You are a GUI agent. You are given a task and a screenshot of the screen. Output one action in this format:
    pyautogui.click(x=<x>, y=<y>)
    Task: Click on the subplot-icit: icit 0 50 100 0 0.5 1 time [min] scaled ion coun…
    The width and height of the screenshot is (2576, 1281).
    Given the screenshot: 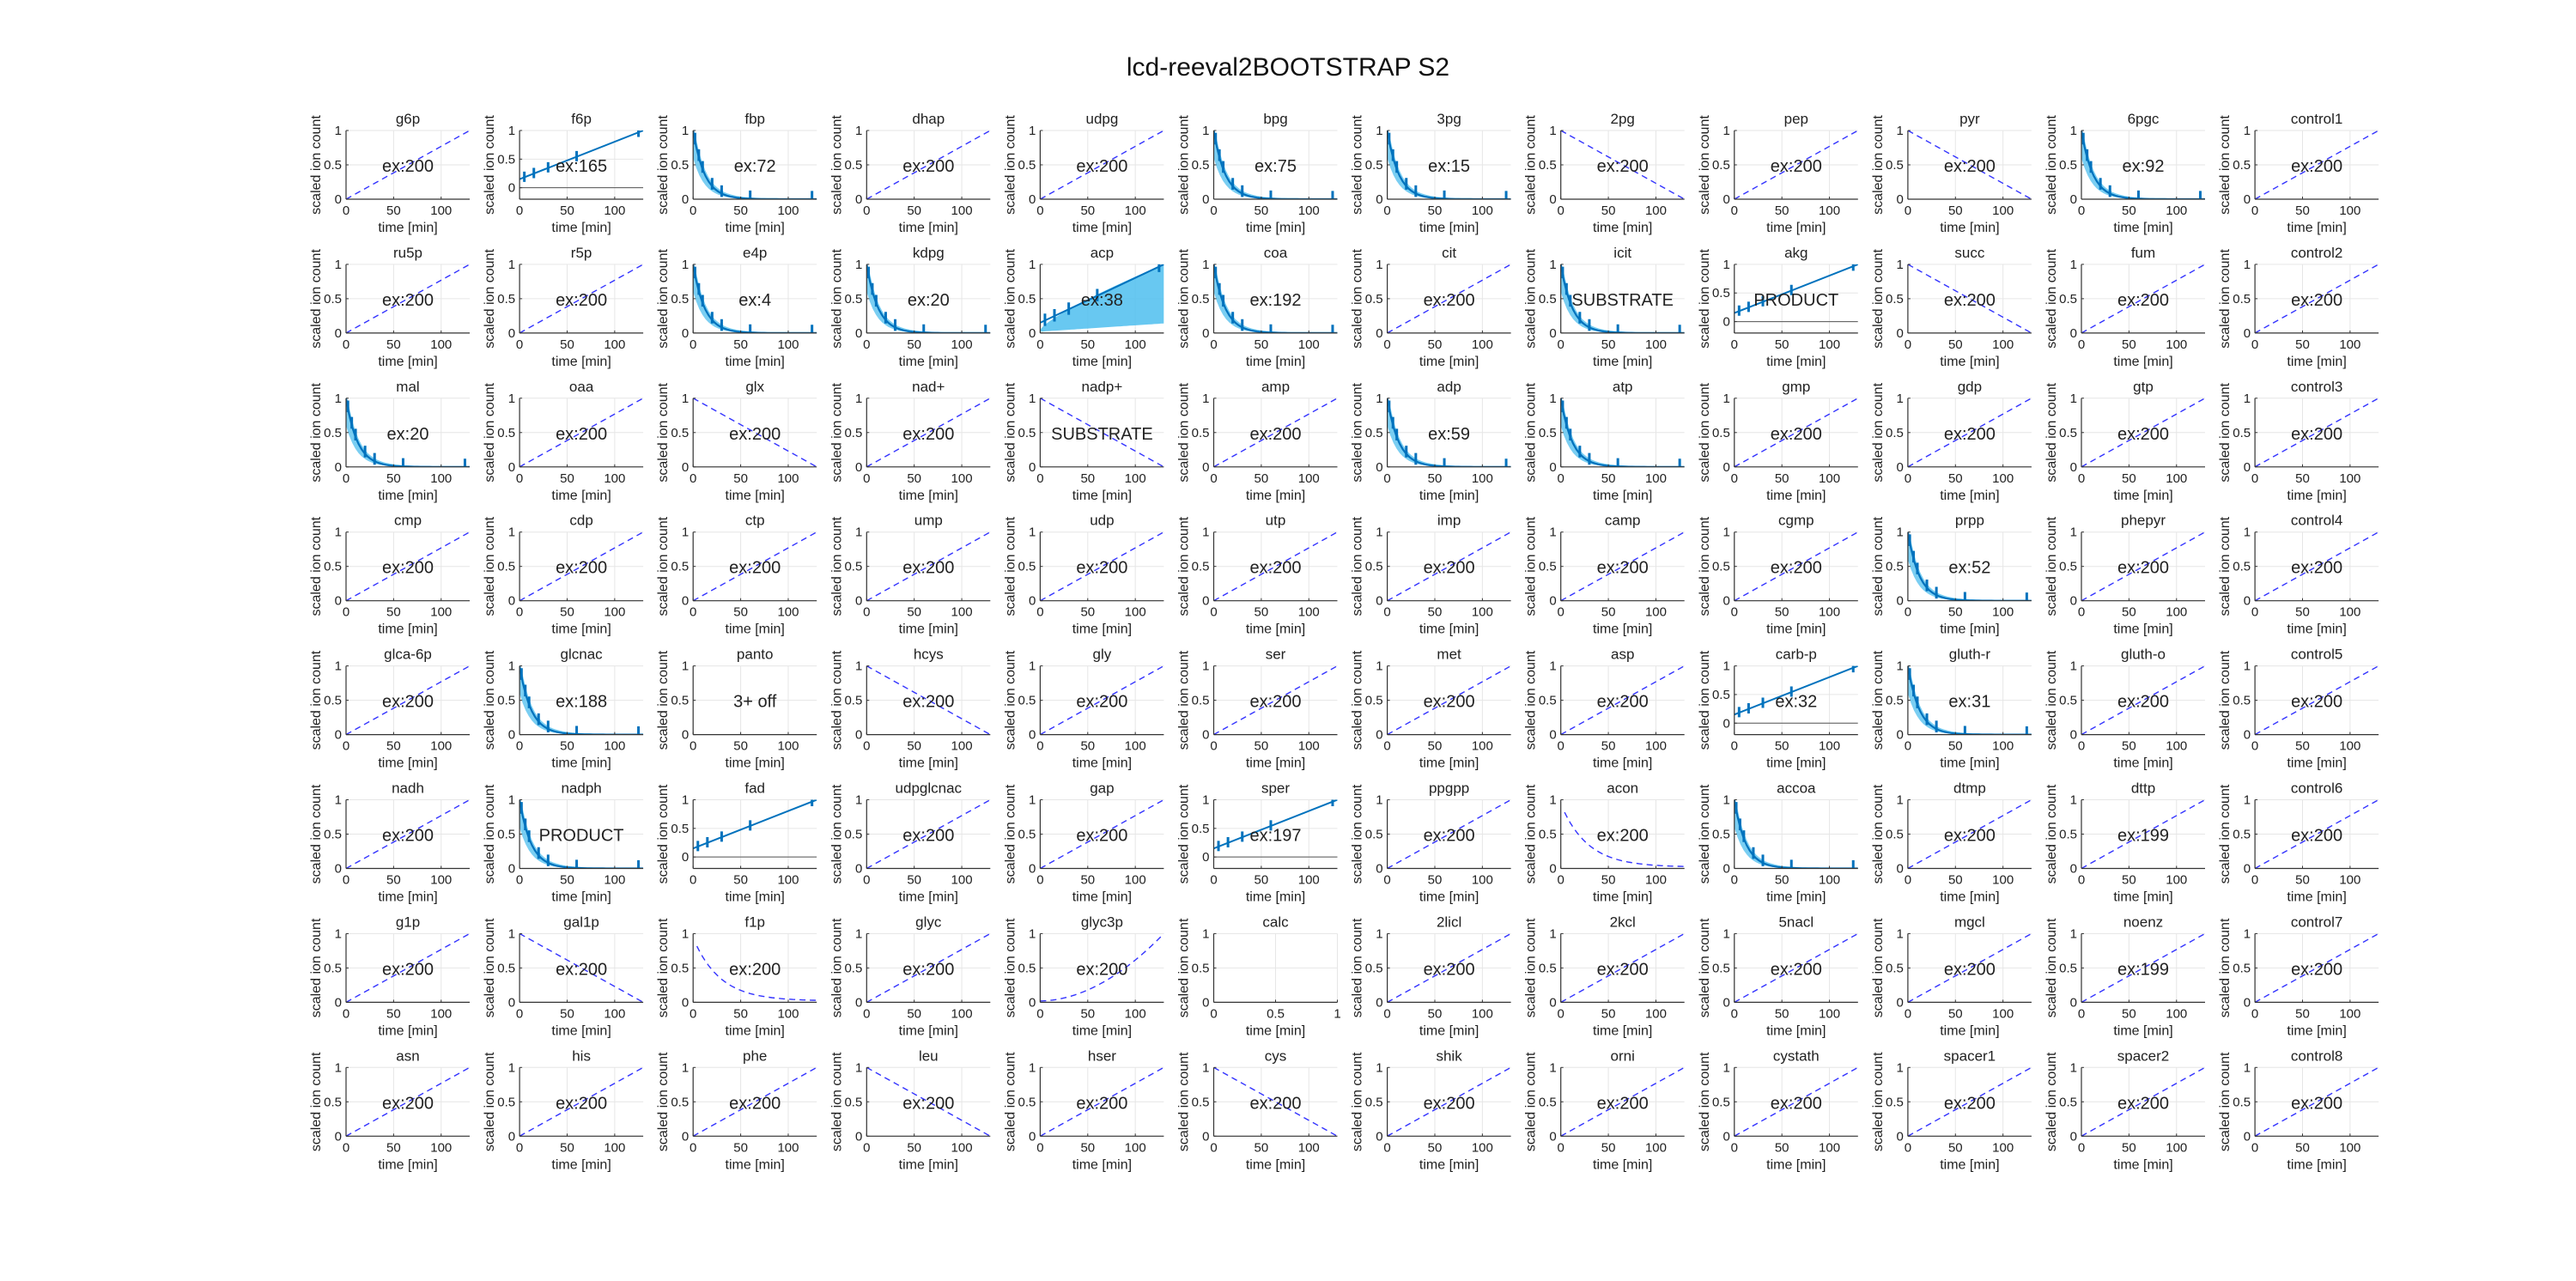 What is the action you would take?
    pyautogui.click(x=1605, y=307)
    